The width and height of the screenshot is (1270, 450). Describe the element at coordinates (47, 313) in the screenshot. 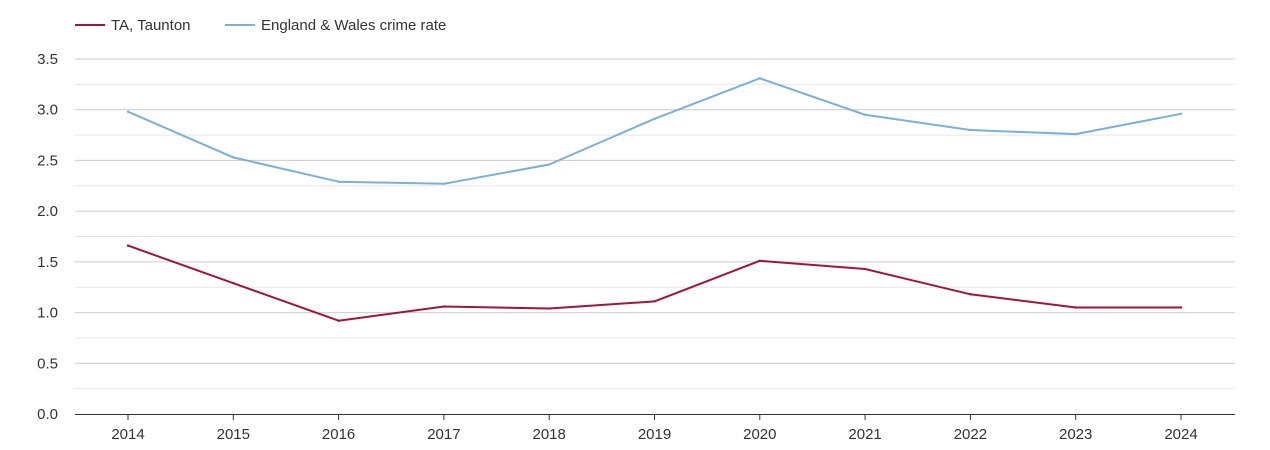

I see `y-tick-label: 1.0` at that location.